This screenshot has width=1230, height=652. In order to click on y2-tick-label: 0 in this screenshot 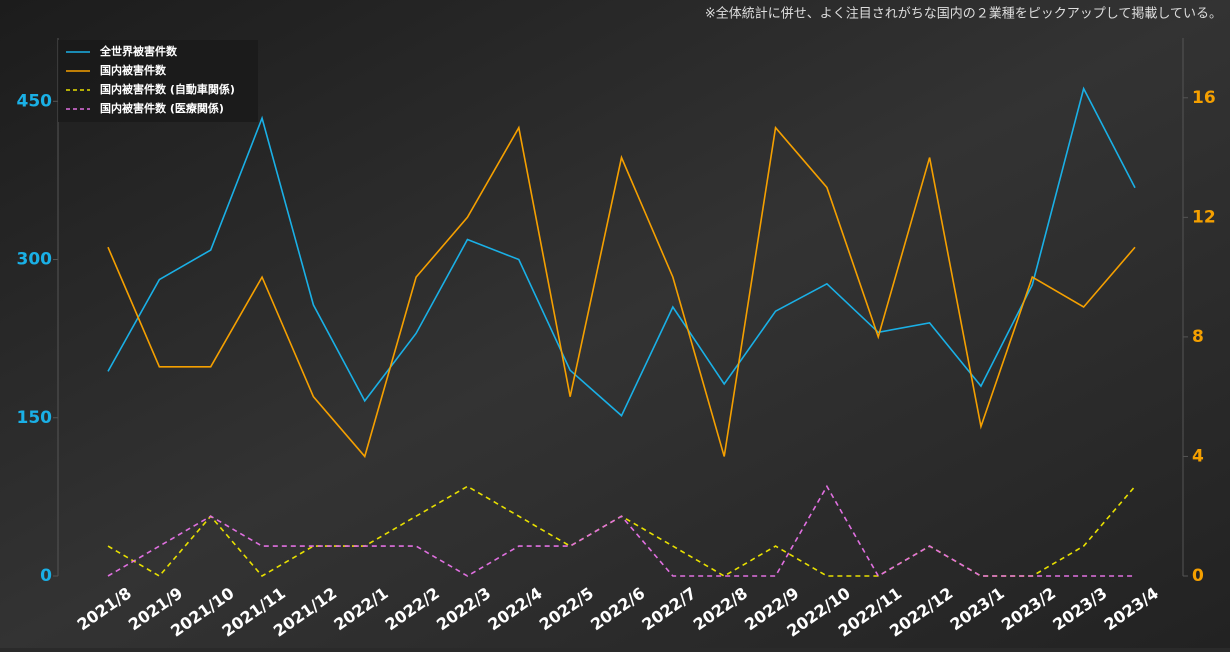, I will do `click(1198, 576)`.